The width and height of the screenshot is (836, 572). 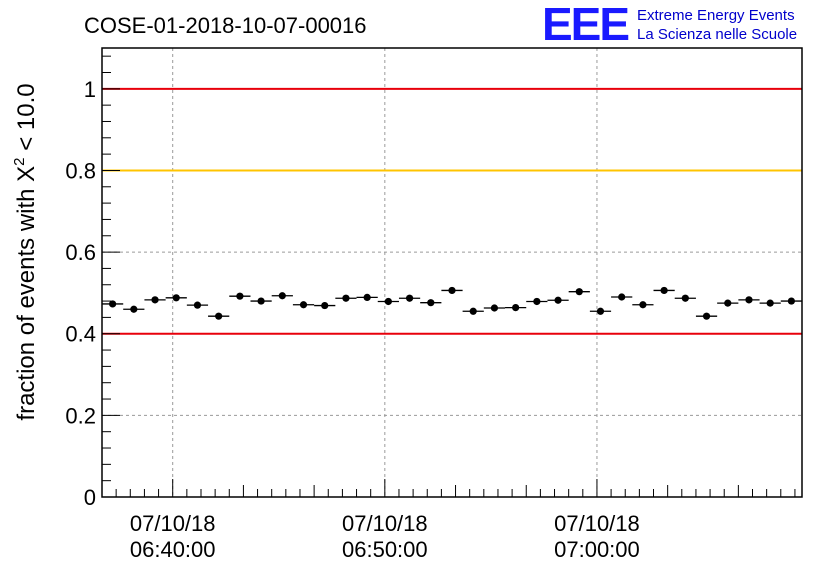 I want to click on y-tick-label: 0.4, so click(x=80, y=334).